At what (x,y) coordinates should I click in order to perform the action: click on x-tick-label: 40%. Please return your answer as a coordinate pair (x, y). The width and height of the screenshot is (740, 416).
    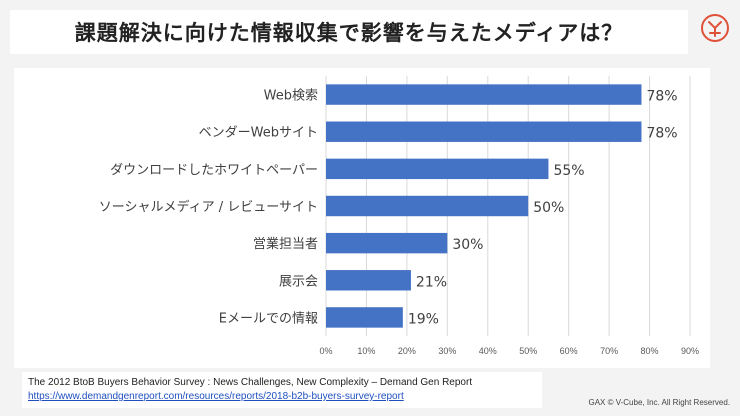
    Looking at the image, I should click on (488, 351).